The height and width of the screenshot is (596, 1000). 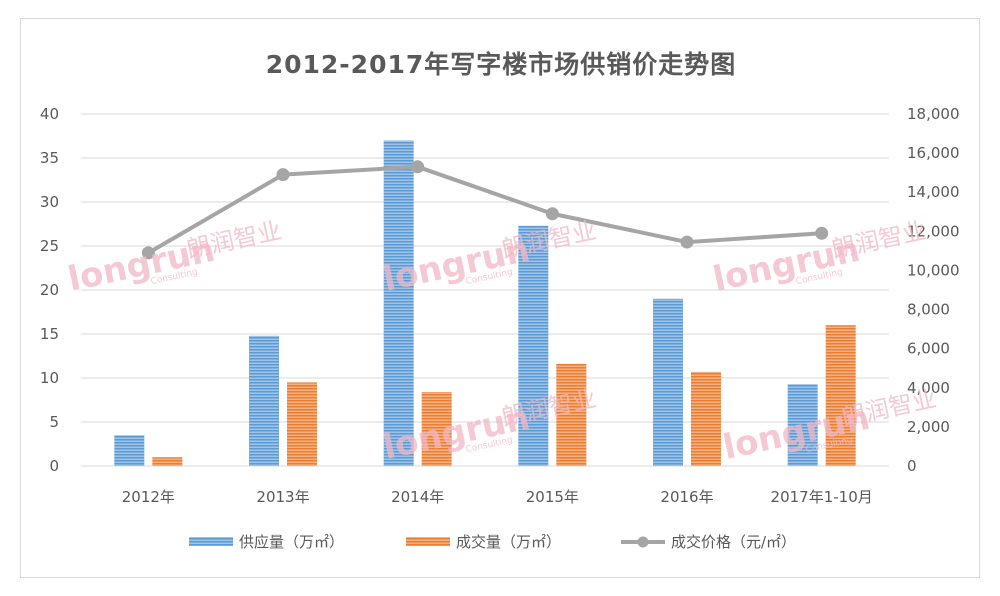 I want to click on y-left-tick-label: 30, so click(x=49, y=202).